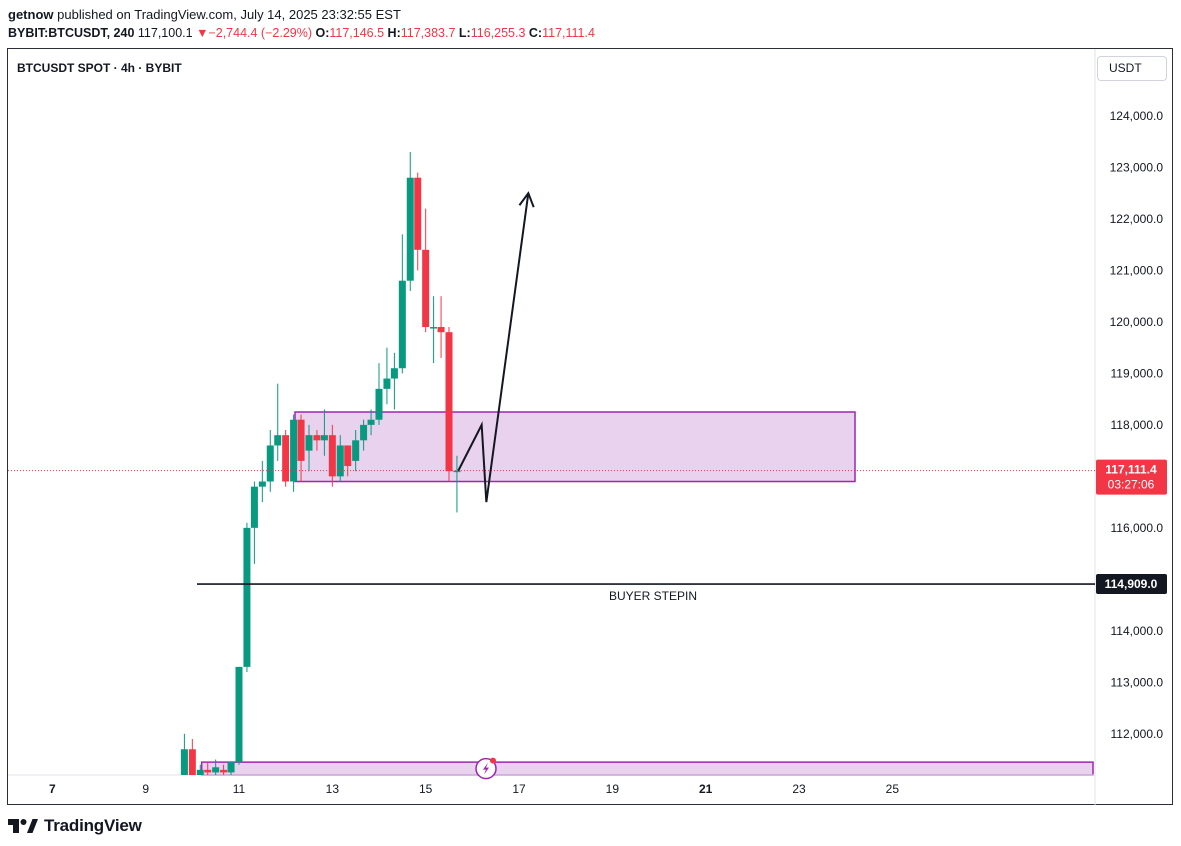 The height and width of the screenshot is (846, 1181). I want to click on projection-path, so click(493, 348).